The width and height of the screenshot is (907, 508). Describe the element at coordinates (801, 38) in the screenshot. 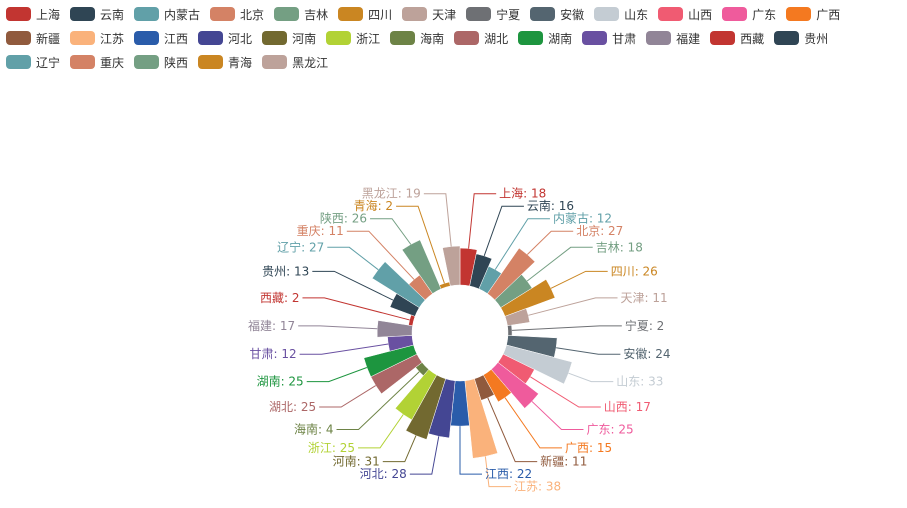

I see `legend-item: 贵州` at that location.